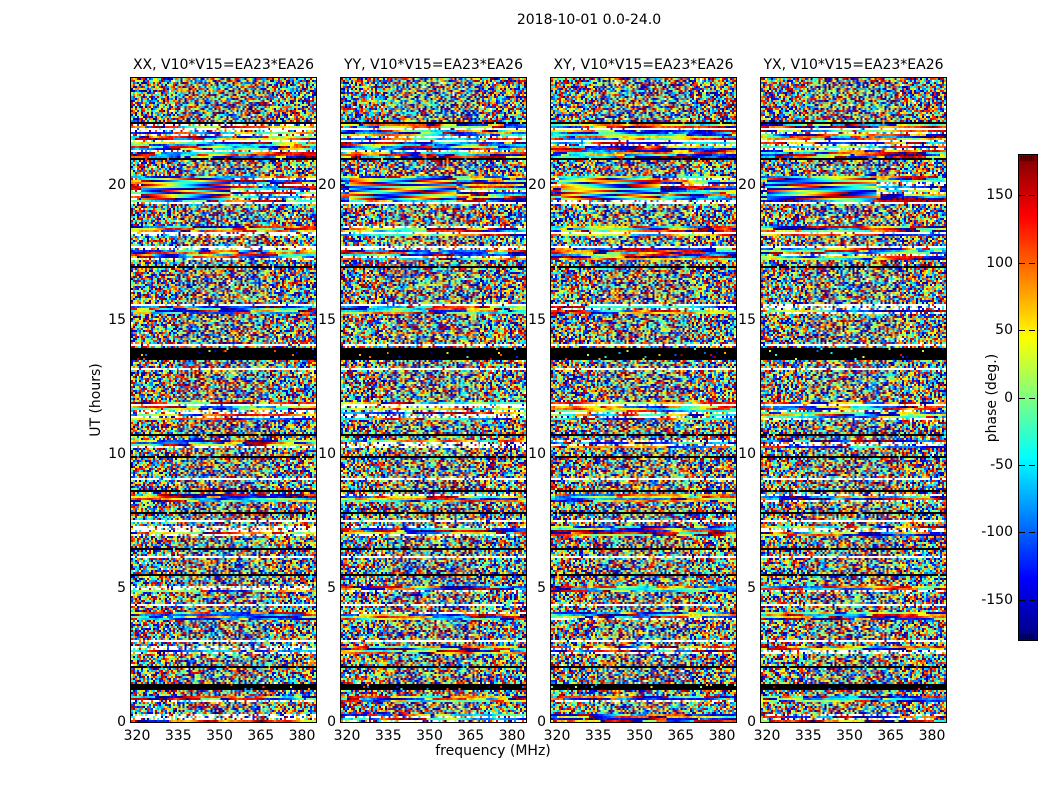  What do you see at coordinates (643, 65) in the screenshot?
I see `panel-title-xy: XY, V10*V15=EA23*EA26` at bounding box center [643, 65].